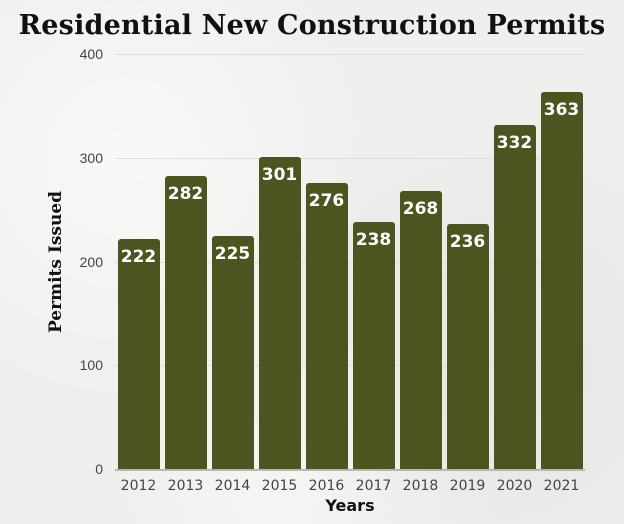 The width and height of the screenshot is (624, 524). What do you see at coordinates (561, 486) in the screenshot?
I see `x-tick-label: 2021` at bounding box center [561, 486].